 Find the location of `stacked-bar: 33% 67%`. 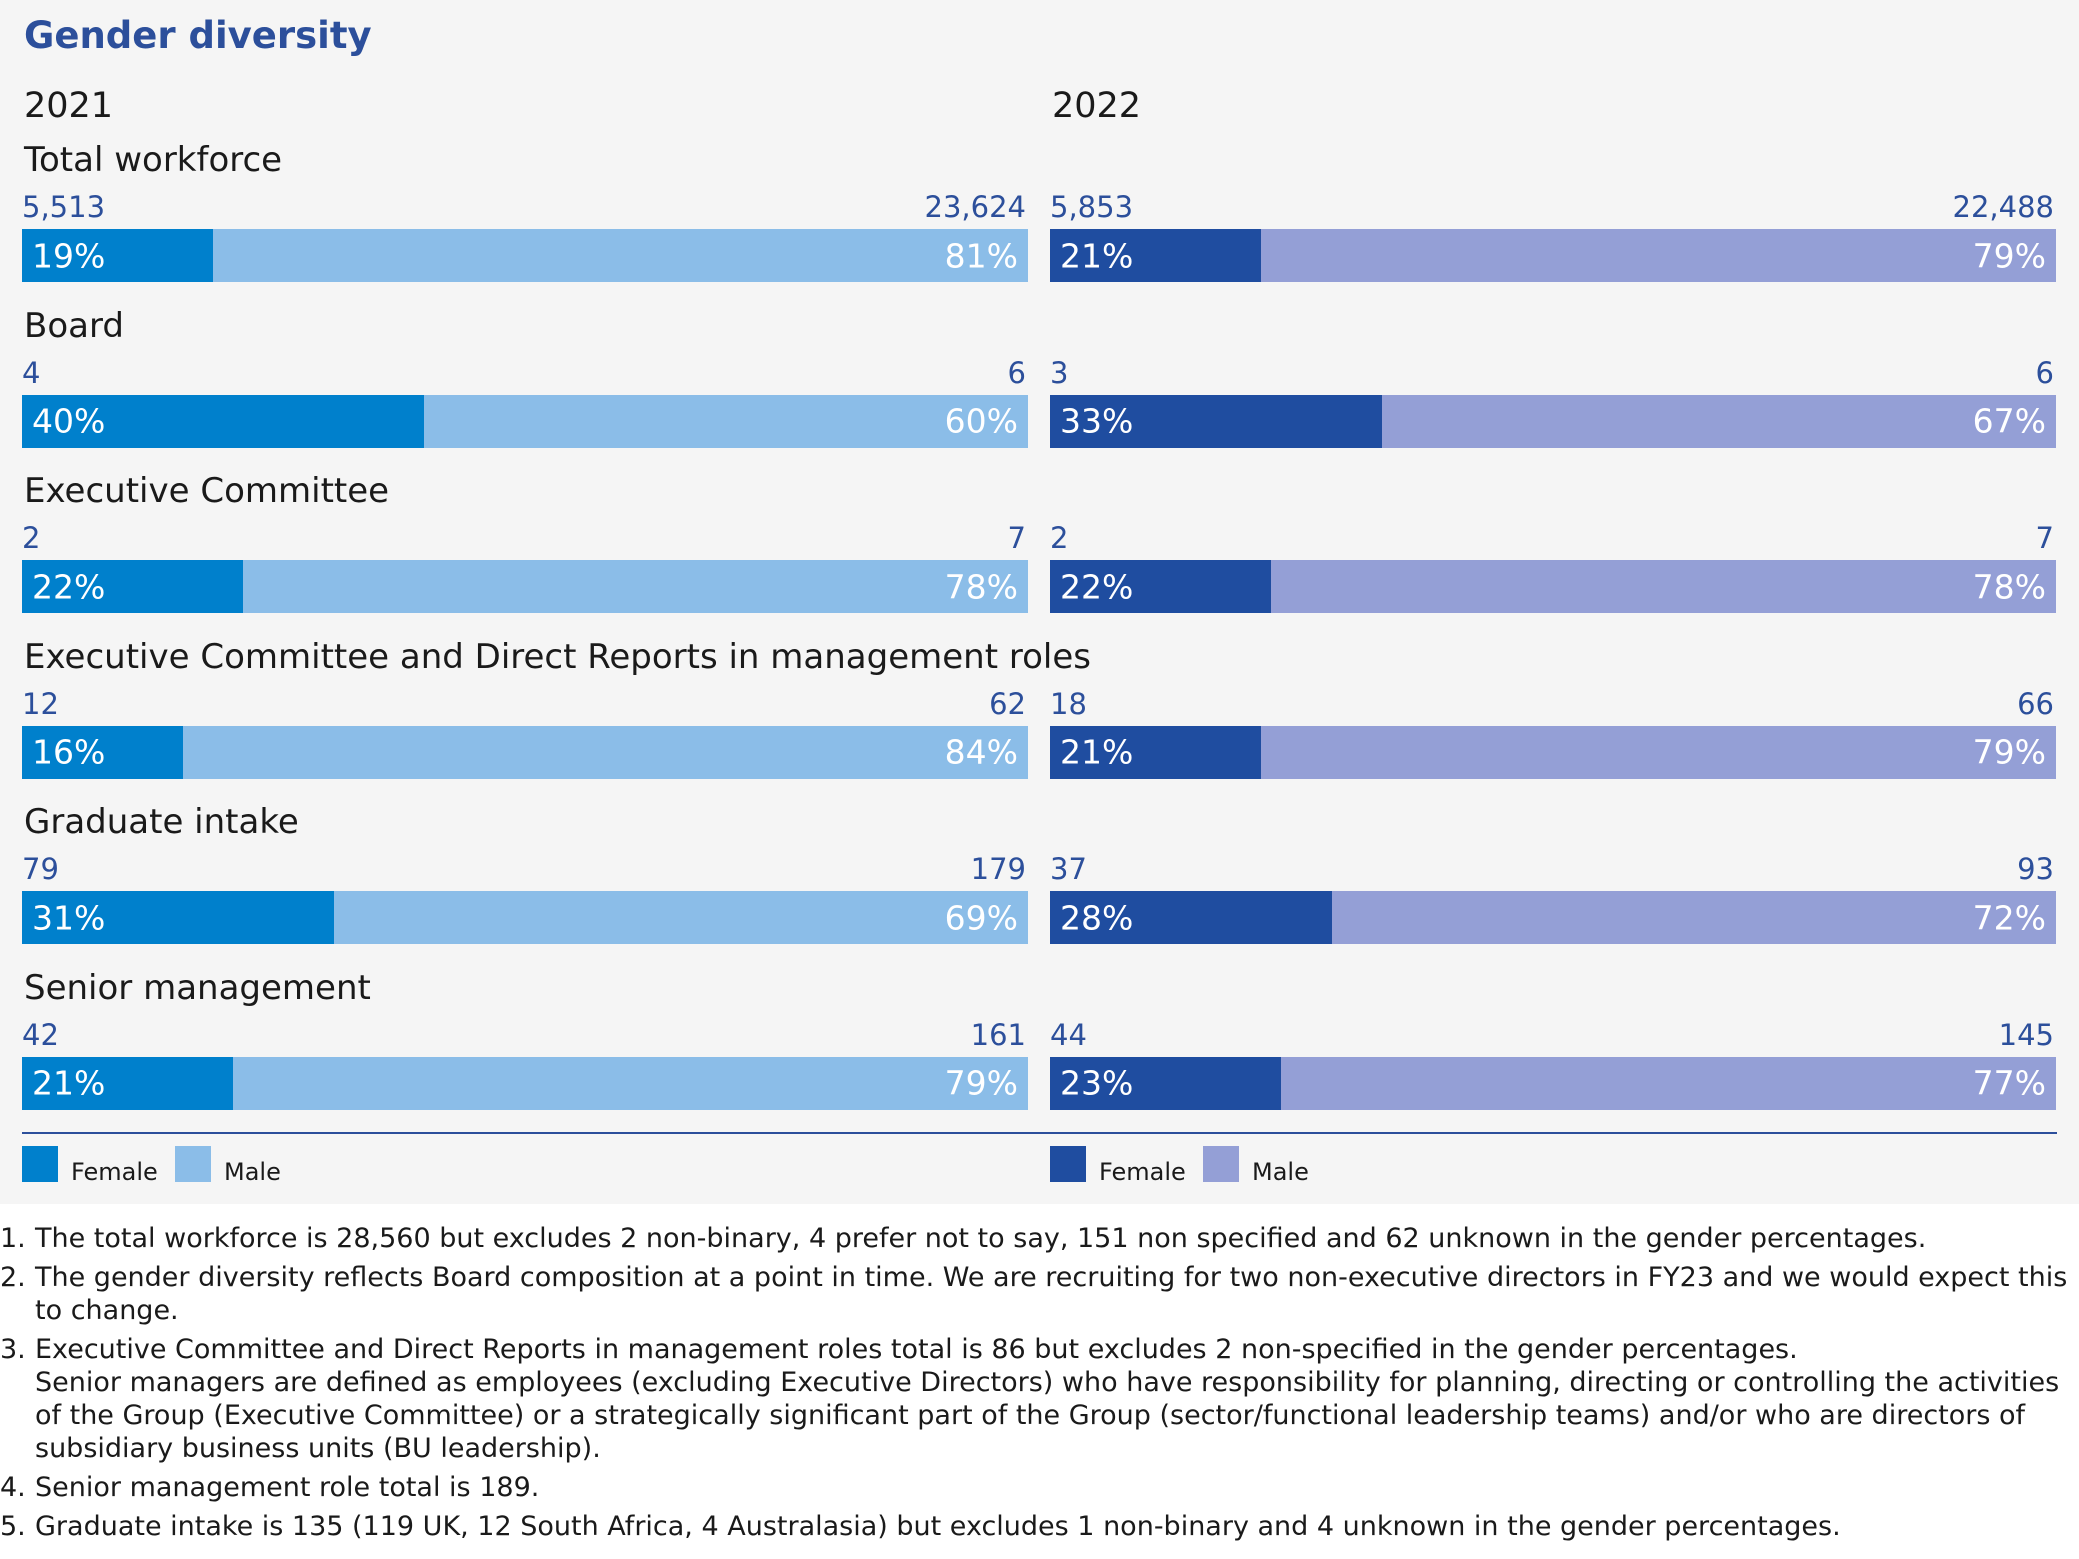

stacked-bar: 33% 67% is located at coordinates (1553, 421).